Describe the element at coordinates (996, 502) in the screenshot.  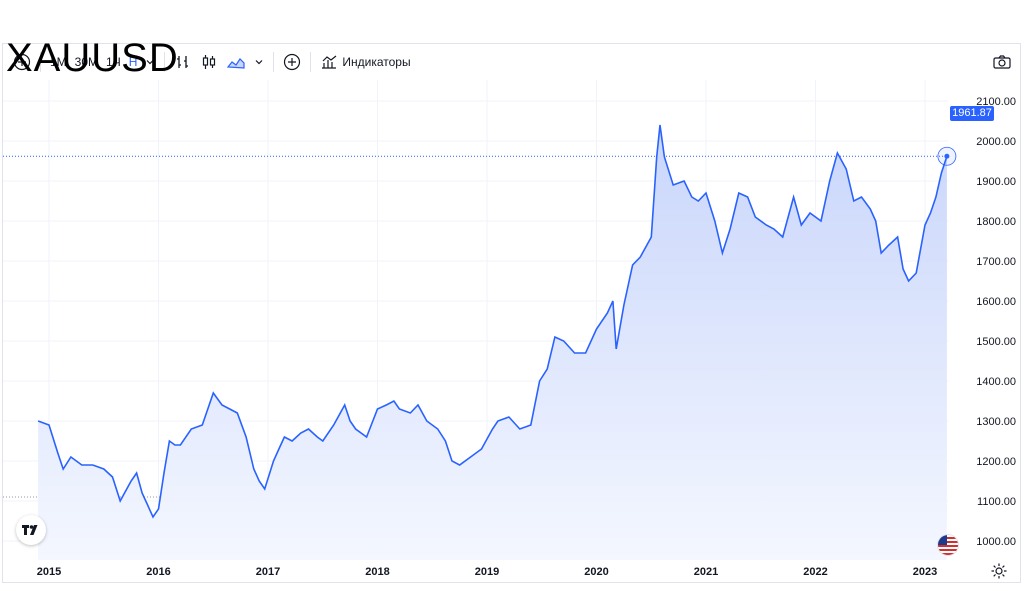
I see `y-tick-label: 1100.00` at that location.